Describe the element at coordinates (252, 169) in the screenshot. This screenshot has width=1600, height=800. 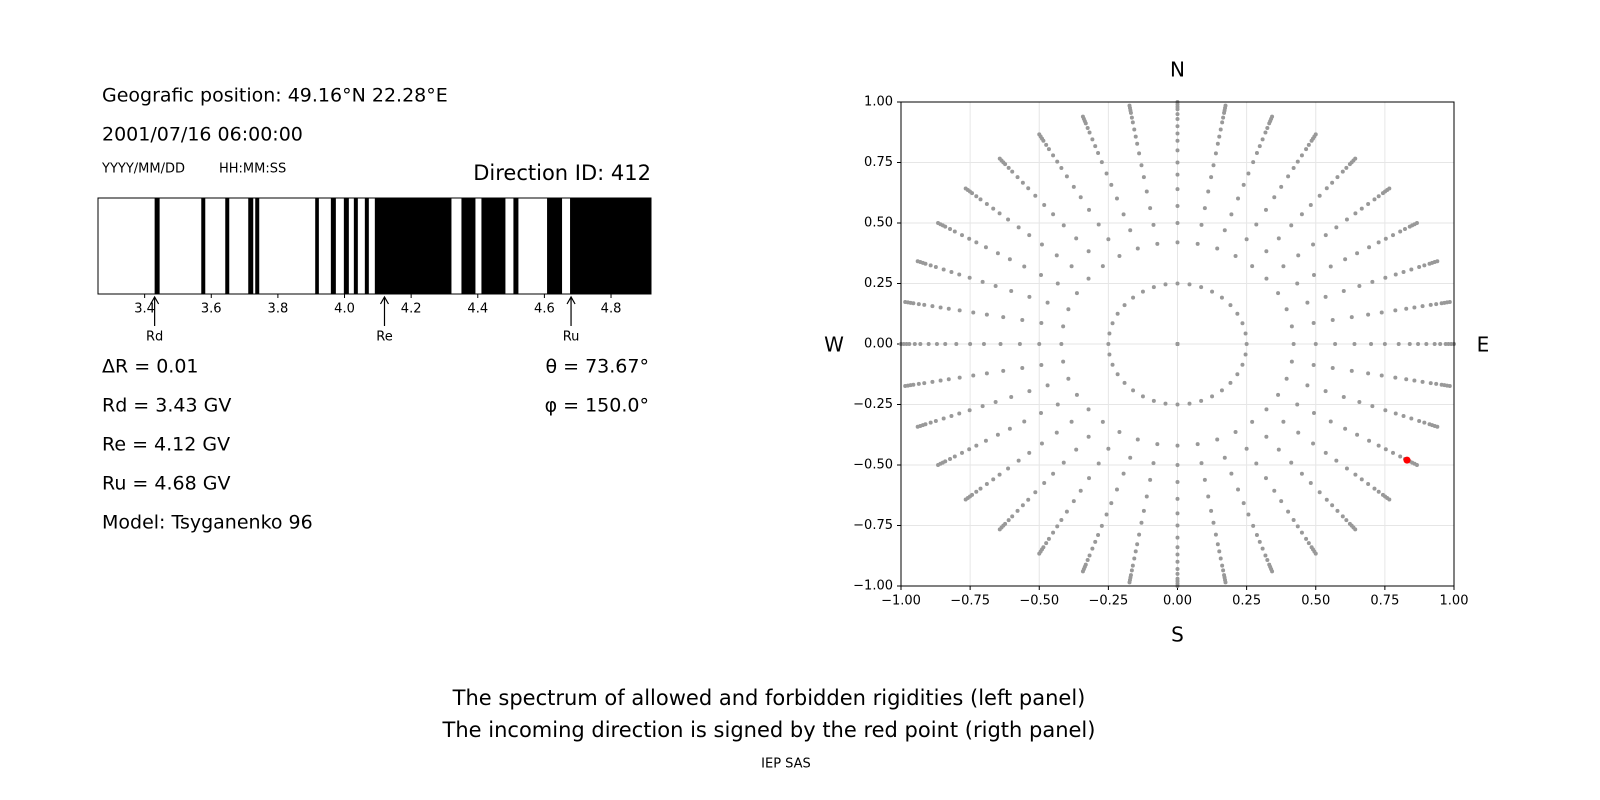
I see `time-format: HH:MM:SS` at that location.